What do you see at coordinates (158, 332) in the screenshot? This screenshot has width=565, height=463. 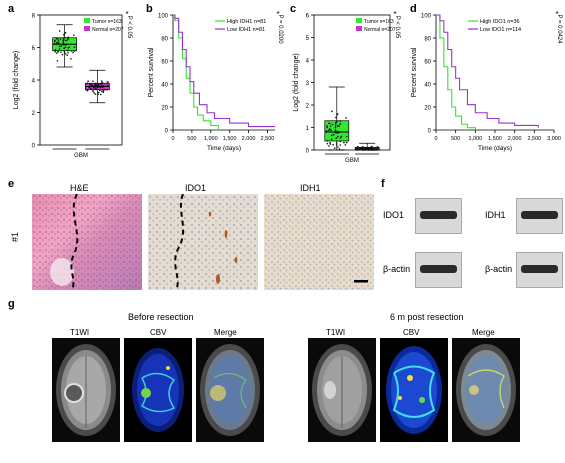 I see `mri-label-cbv-1: CBV` at bounding box center [158, 332].